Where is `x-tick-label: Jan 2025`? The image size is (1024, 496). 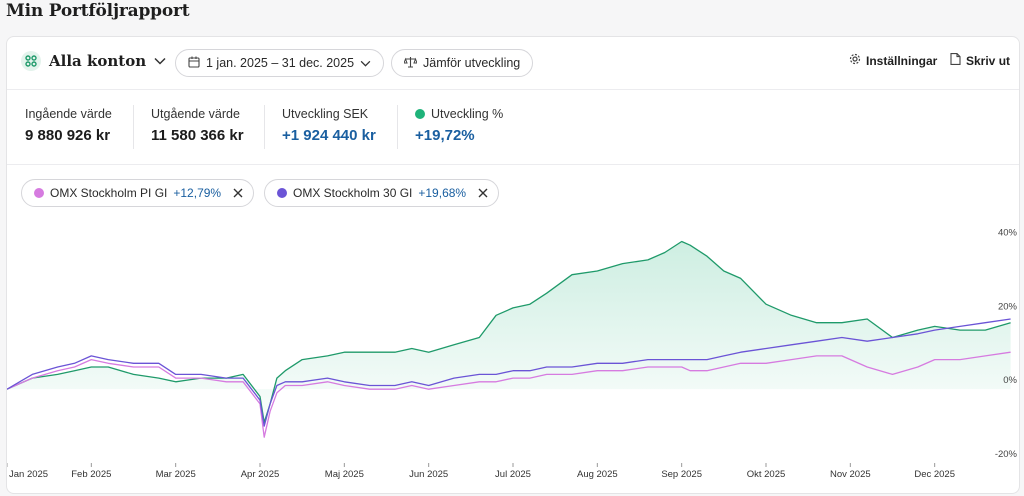
x-tick-label: Jan 2025 is located at coordinates (28, 474).